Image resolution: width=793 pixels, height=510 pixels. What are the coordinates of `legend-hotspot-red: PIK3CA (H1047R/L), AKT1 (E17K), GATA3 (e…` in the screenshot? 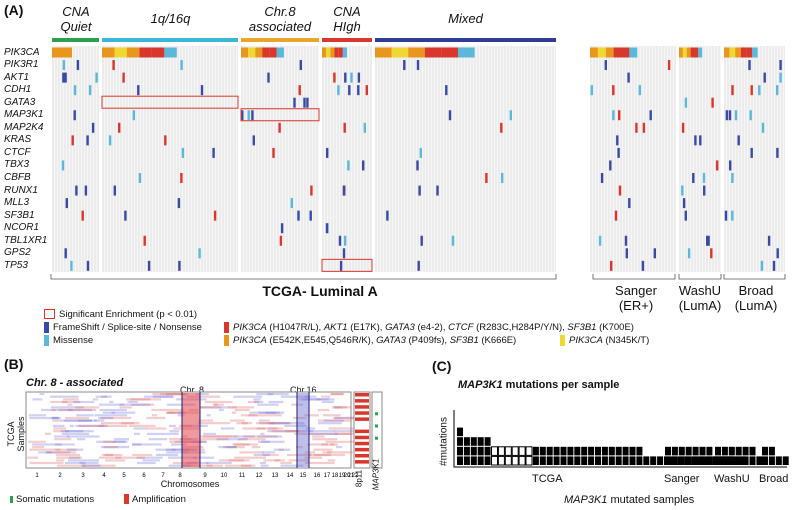 It's located at (429, 328).